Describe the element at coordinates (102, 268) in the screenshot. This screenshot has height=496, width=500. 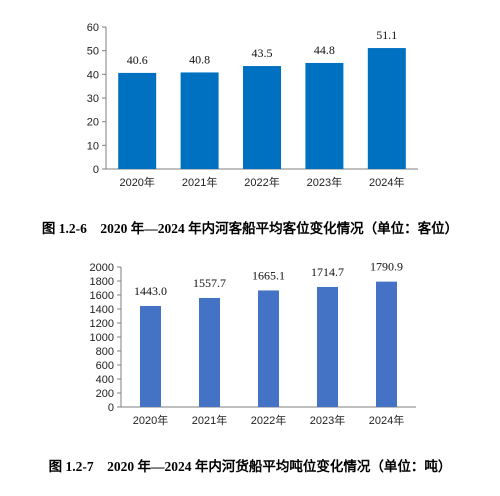
I see `y-tick-label: 2000` at that location.